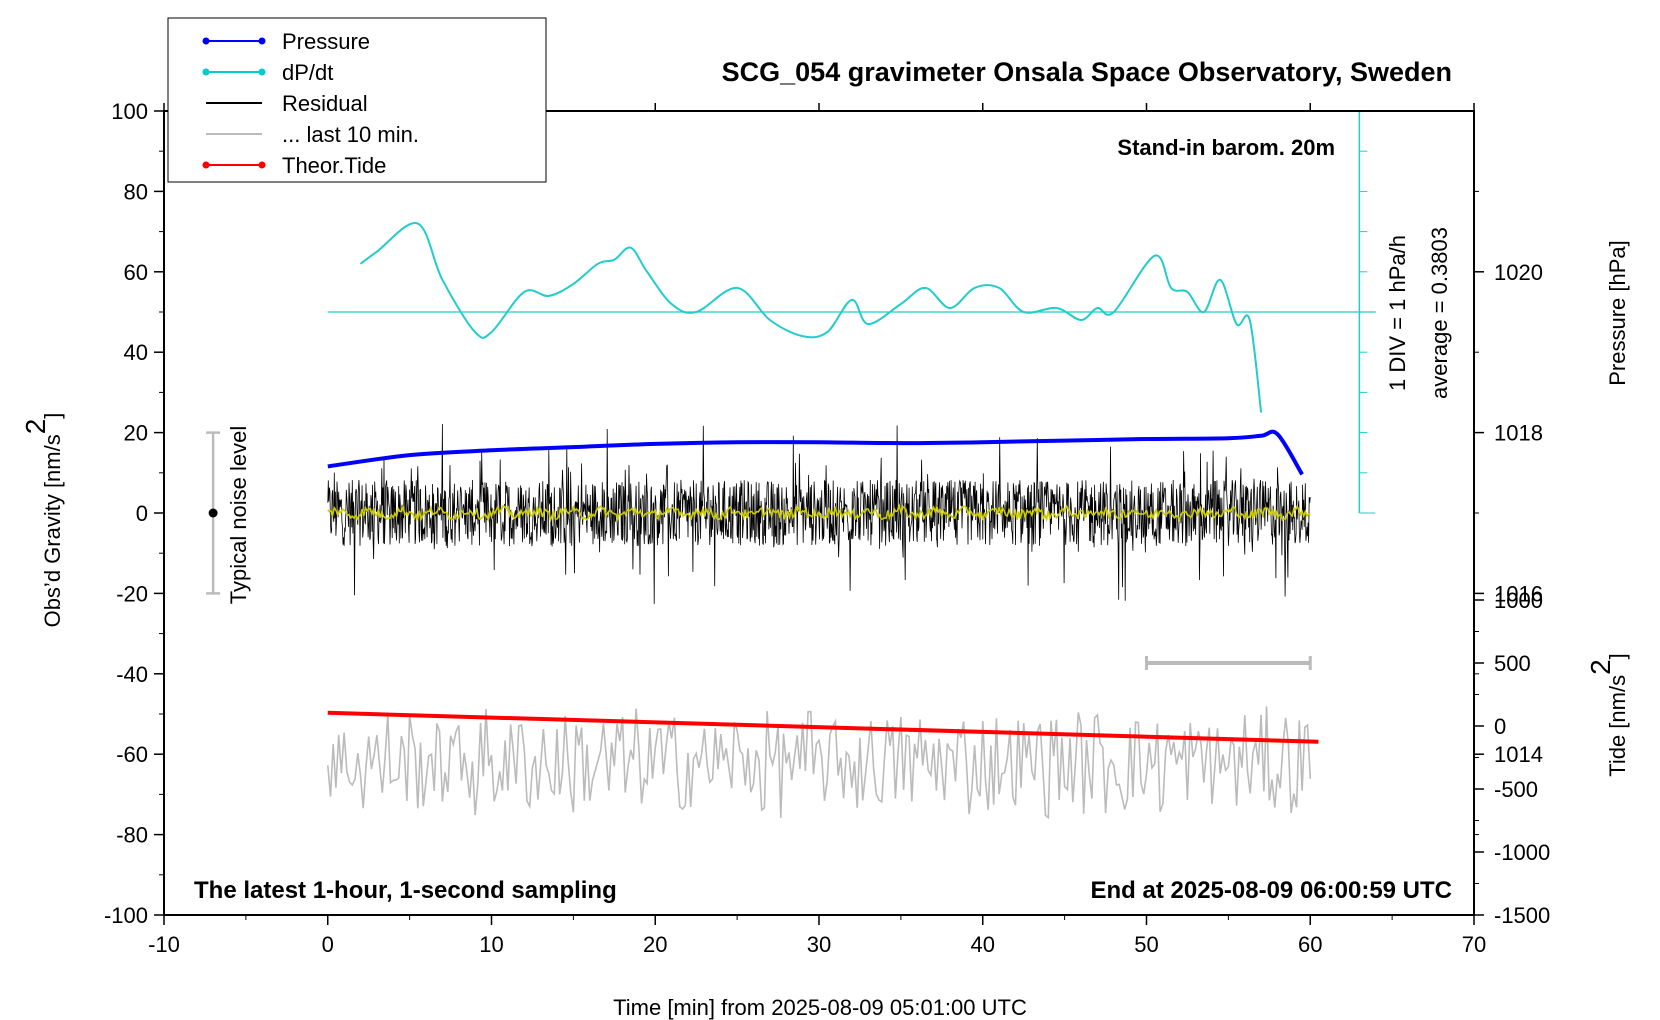 The width and height of the screenshot is (1660, 1020). I want to click on x-tick-label: 0, so click(328, 944).